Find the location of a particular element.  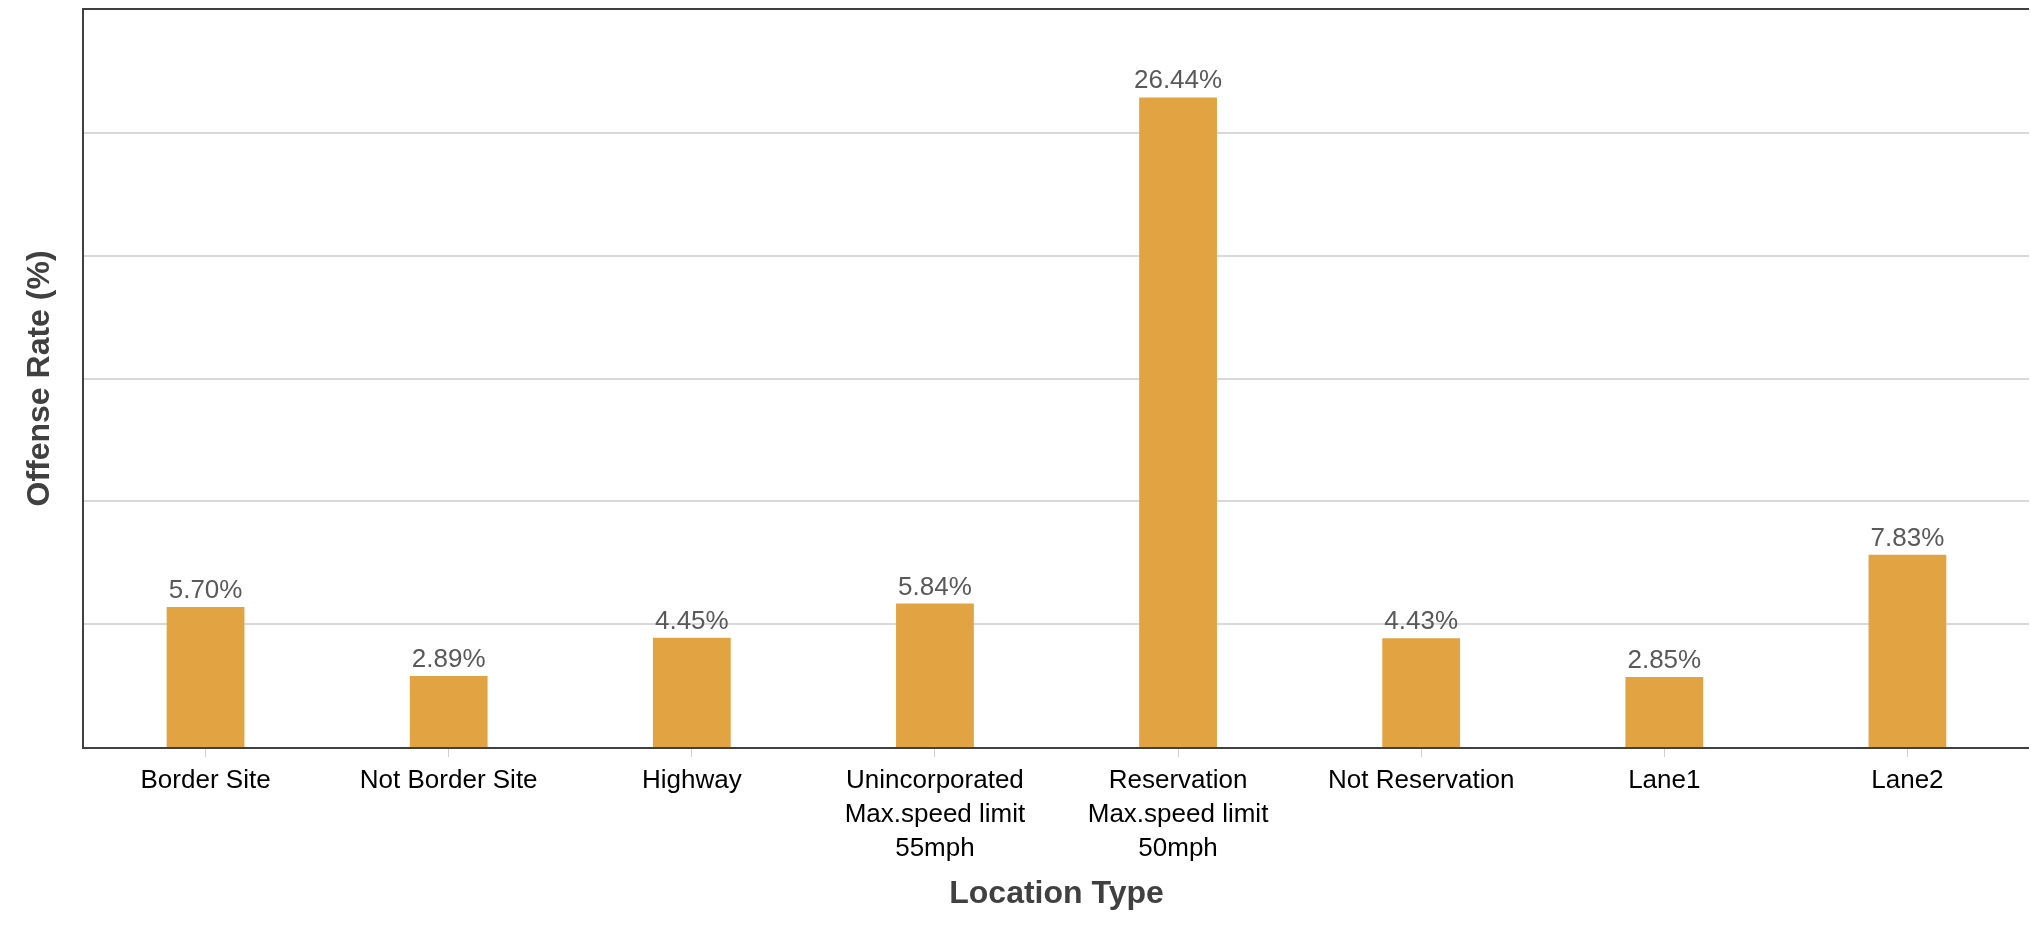

x-tick-label: Not Border Site is located at coordinates (448, 779).